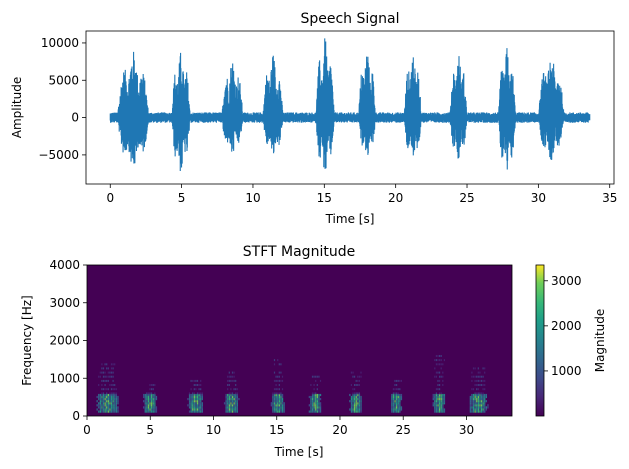  I want to click on colorbar-tick-label: 1000, so click(566, 371).